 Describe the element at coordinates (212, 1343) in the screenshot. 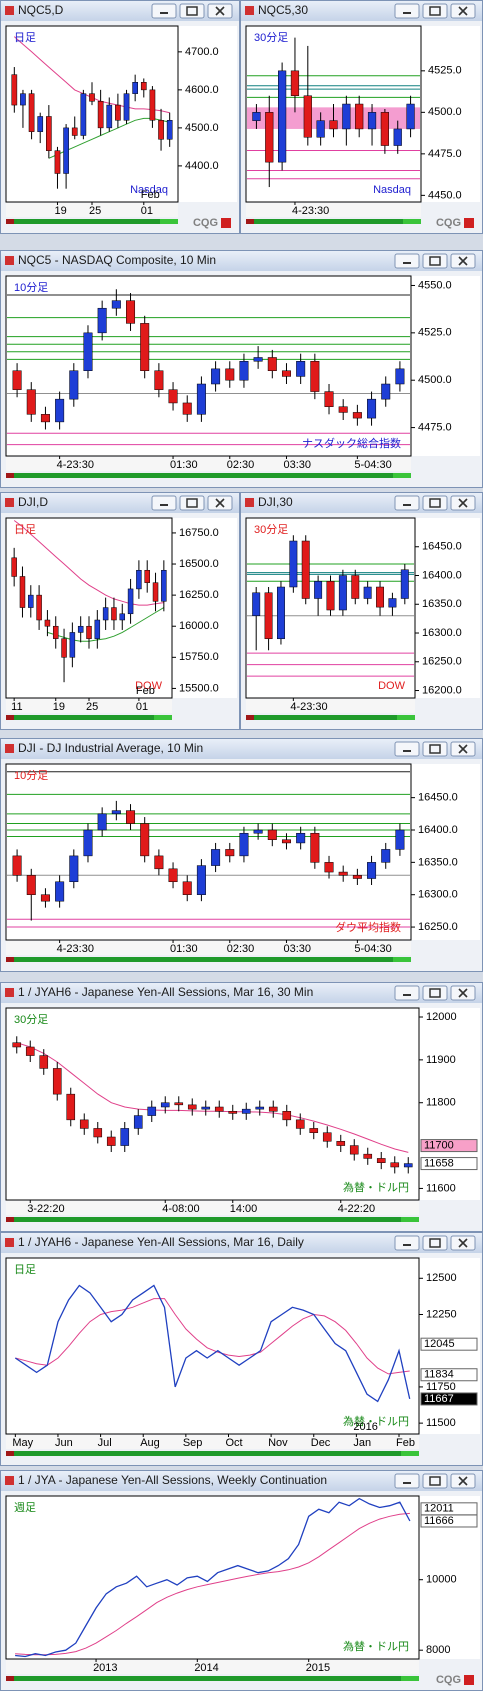

I see `price-line` at that location.